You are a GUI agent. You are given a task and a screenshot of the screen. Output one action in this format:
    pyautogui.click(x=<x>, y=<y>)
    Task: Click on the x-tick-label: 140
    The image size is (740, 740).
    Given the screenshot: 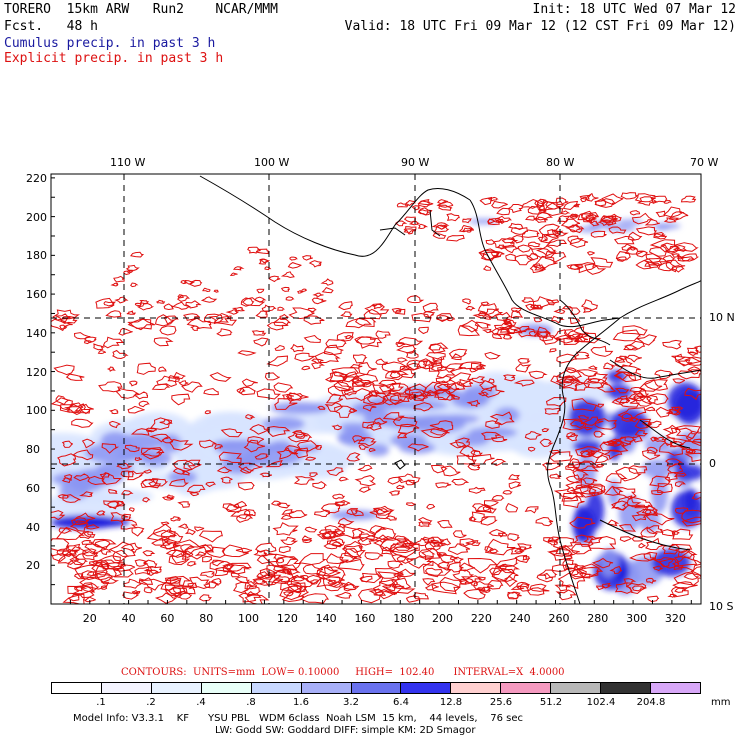 What is the action you would take?
    pyautogui.click(x=326, y=618)
    